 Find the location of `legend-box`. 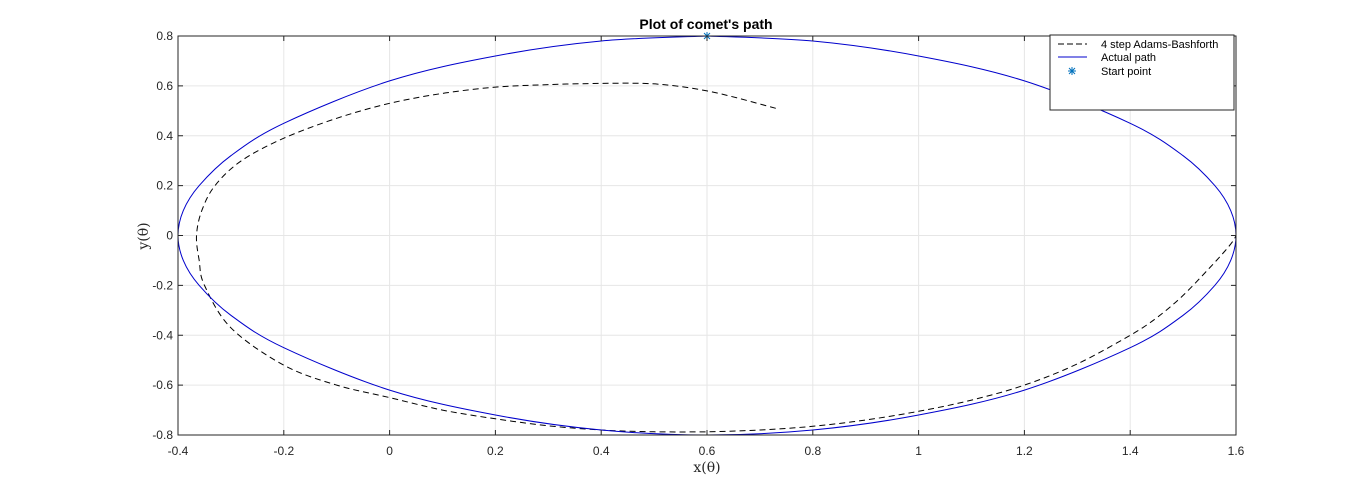

legend-box is located at coordinates (1142, 72).